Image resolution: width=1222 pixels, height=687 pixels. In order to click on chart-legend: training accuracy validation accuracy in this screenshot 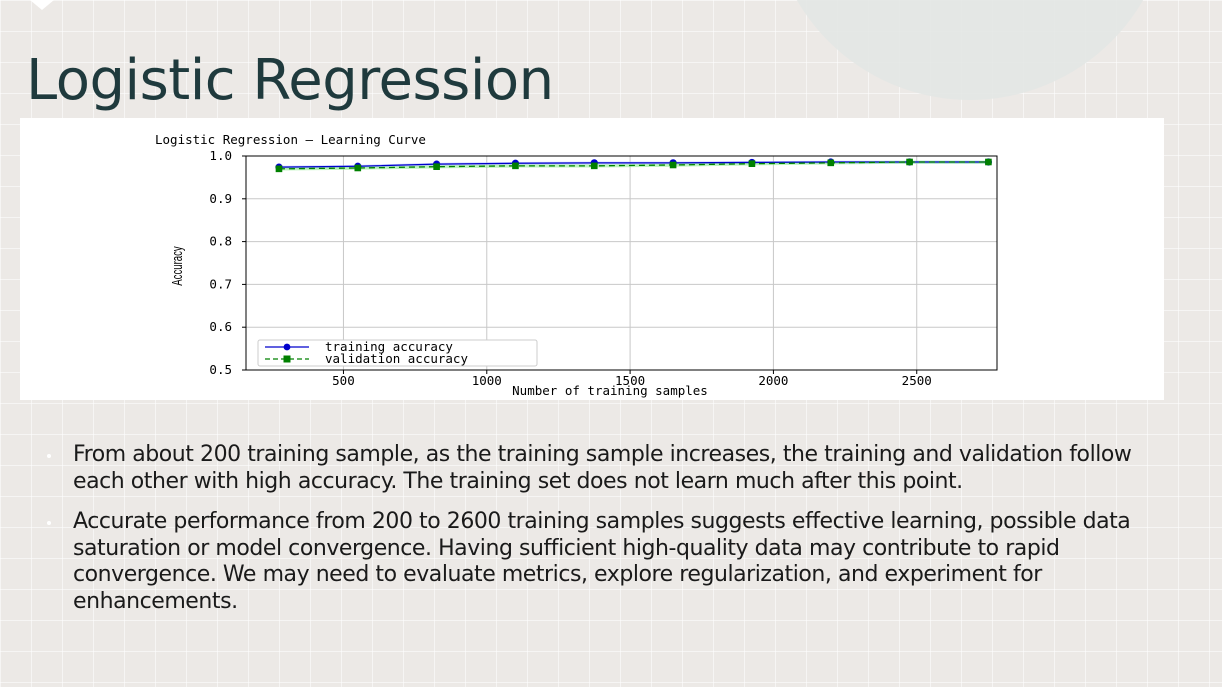, I will do `click(397, 353)`.